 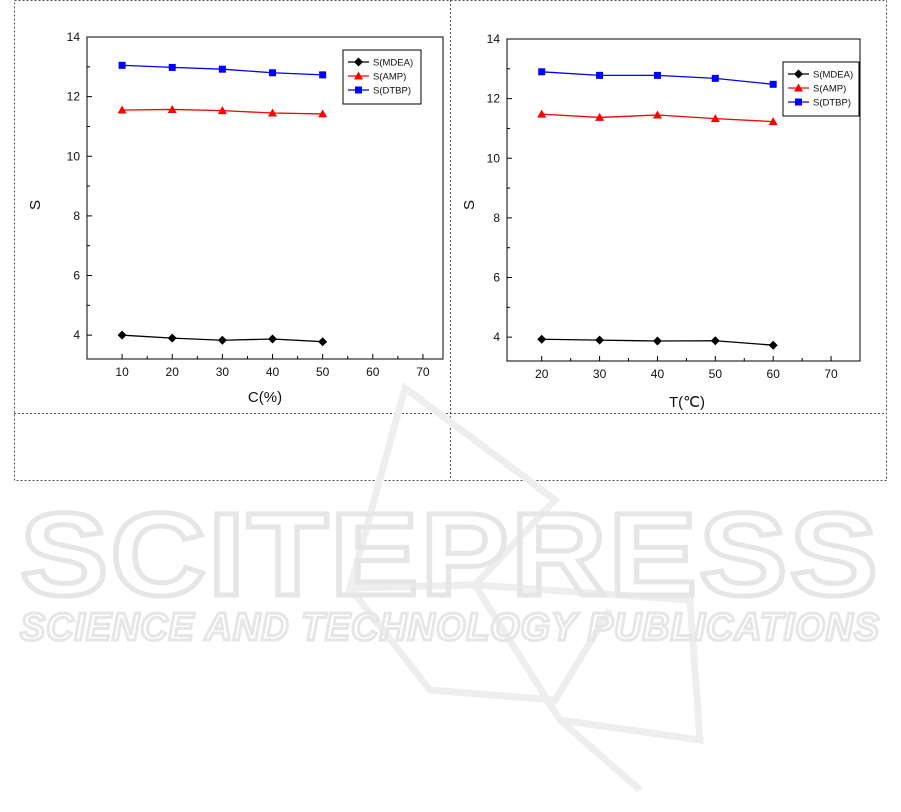 I want to click on chart2-ytick-label-4: 4, so click(x=496, y=337).